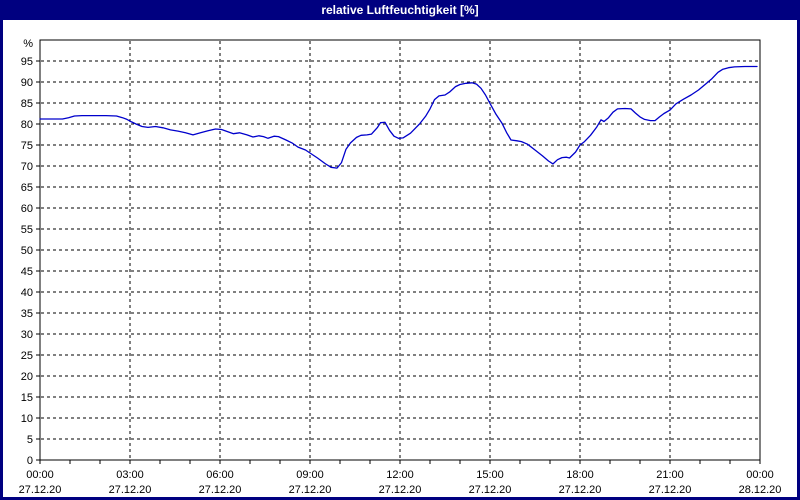 Image resolution: width=800 pixels, height=500 pixels. What do you see at coordinates (490, 475) in the screenshot?
I see `x-tick-time-label: 15:00` at bounding box center [490, 475].